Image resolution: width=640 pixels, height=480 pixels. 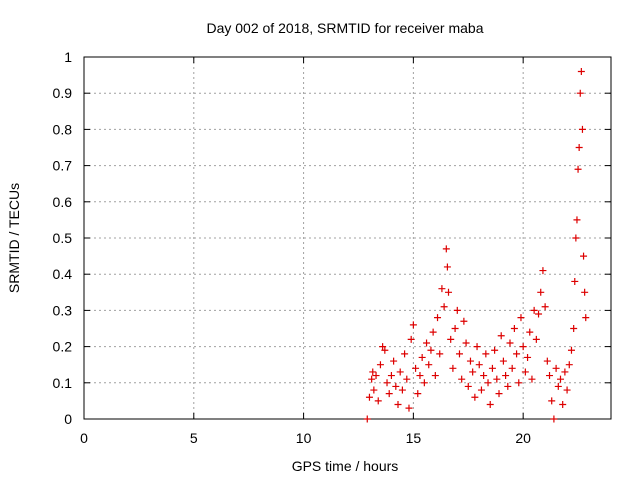 What do you see at coordinates (84, 438) in the screenshot?
I see `x-tick-label: 0` at bounding box center [84, 438].